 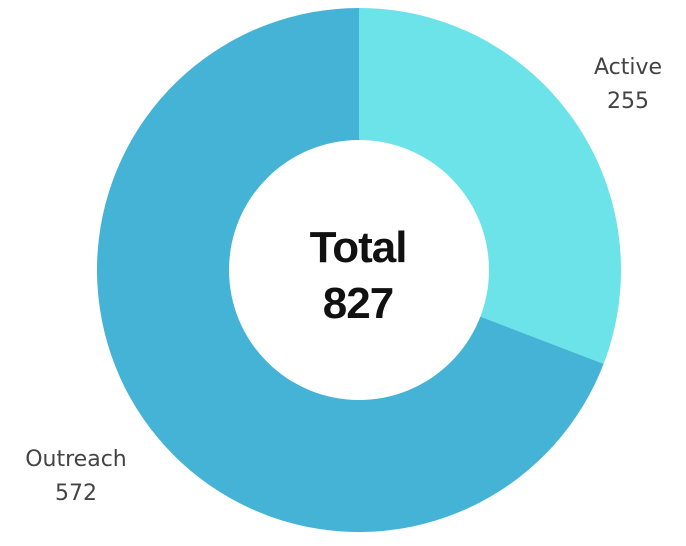 I want to click on slice-label-active: Active, so click(x=628, y=67).